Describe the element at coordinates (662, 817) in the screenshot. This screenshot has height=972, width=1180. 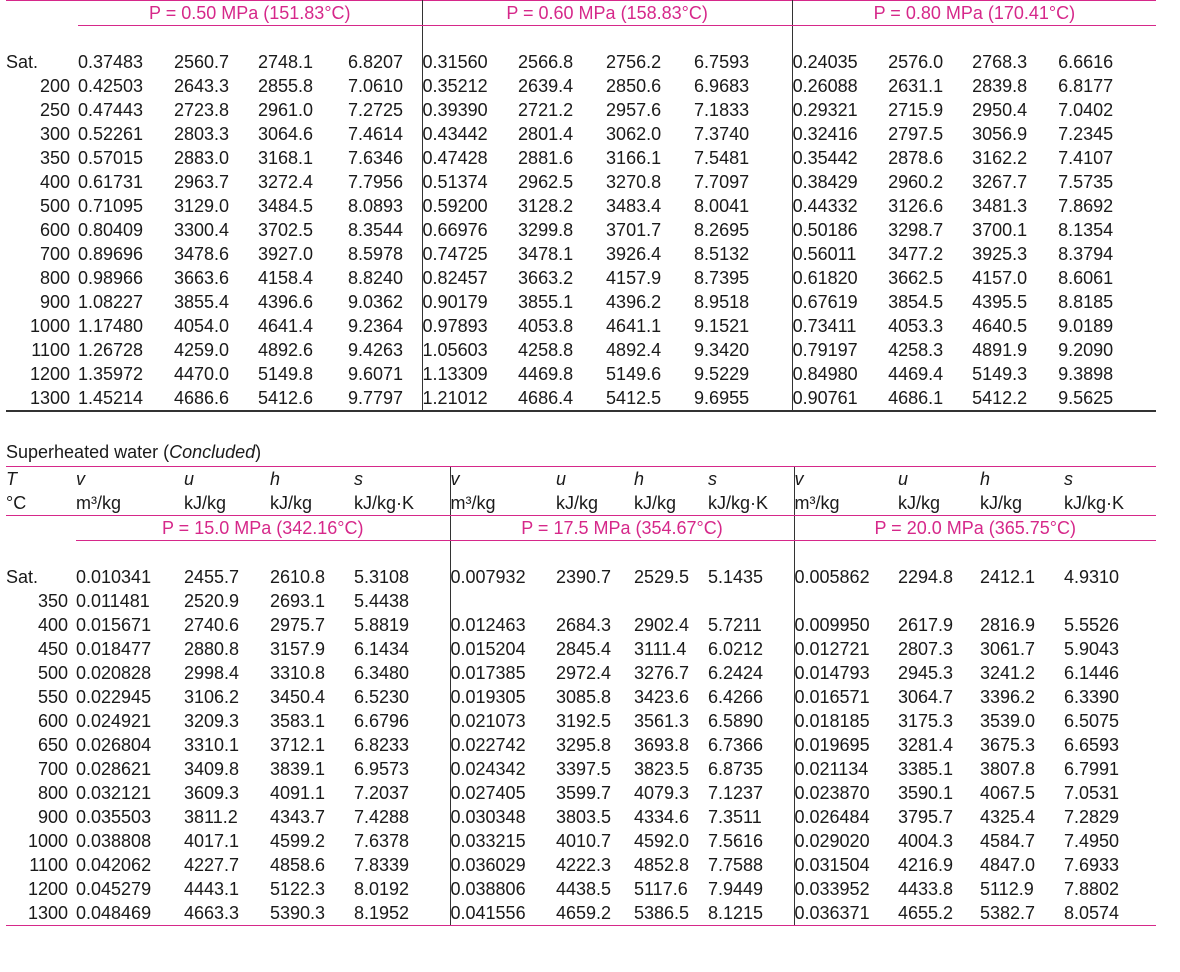
I see `enthalpy-cell: 4334.6` at that location.